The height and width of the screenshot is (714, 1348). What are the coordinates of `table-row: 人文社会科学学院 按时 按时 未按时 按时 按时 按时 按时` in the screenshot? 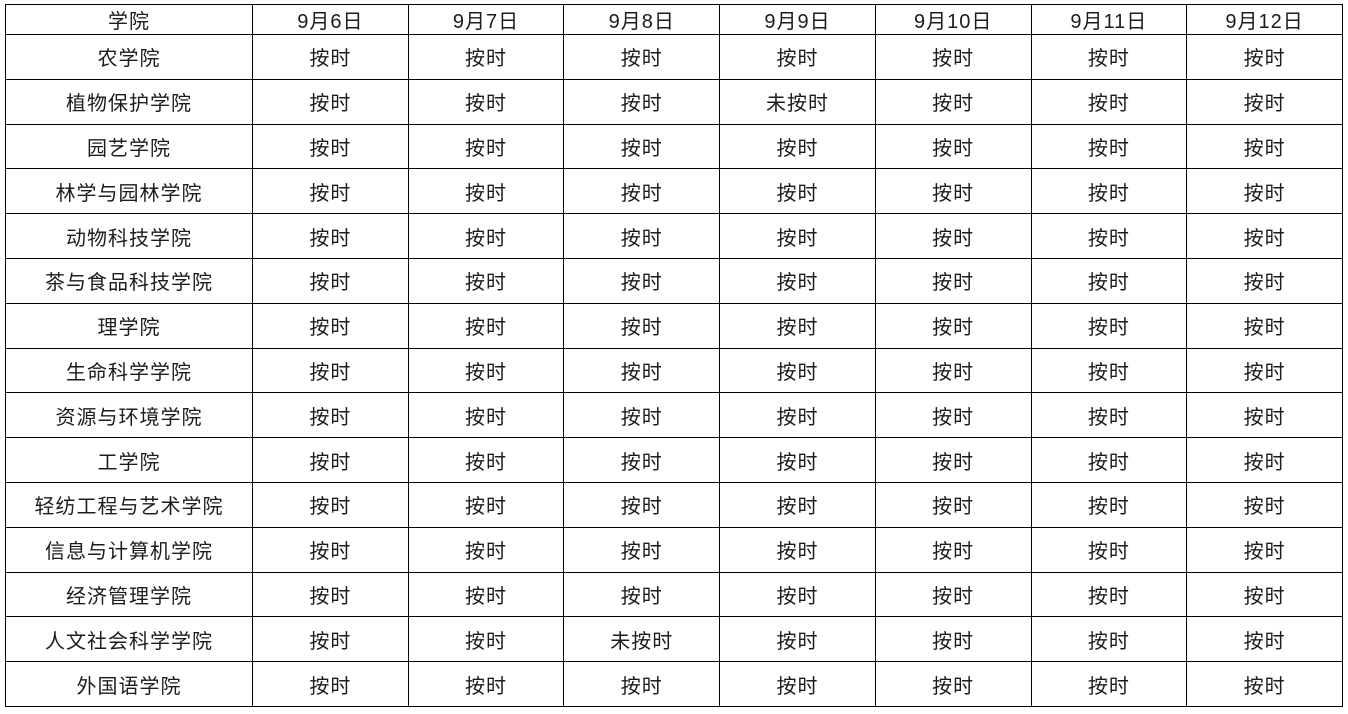 It's located at (674, 639).